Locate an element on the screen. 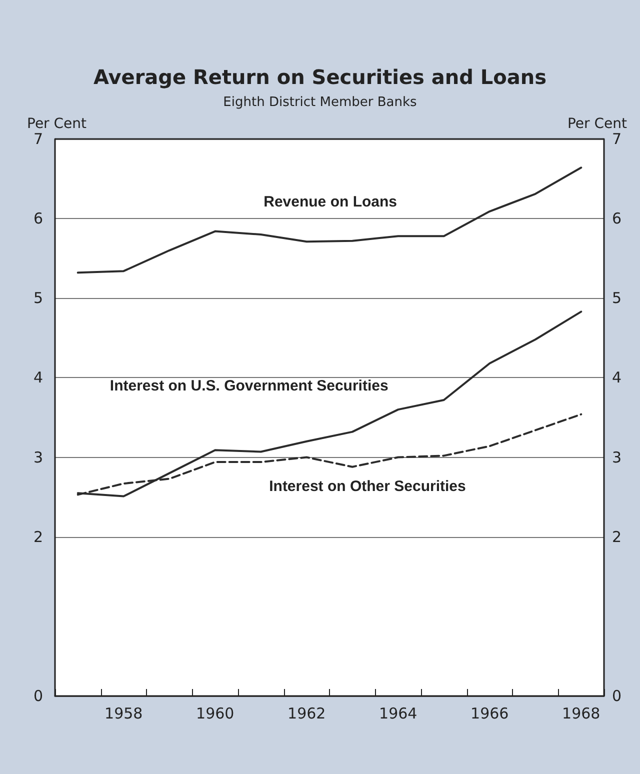 This screenshot has height=774, width=640. y2-tick-label: 5 is located at coordinates (617, 298).